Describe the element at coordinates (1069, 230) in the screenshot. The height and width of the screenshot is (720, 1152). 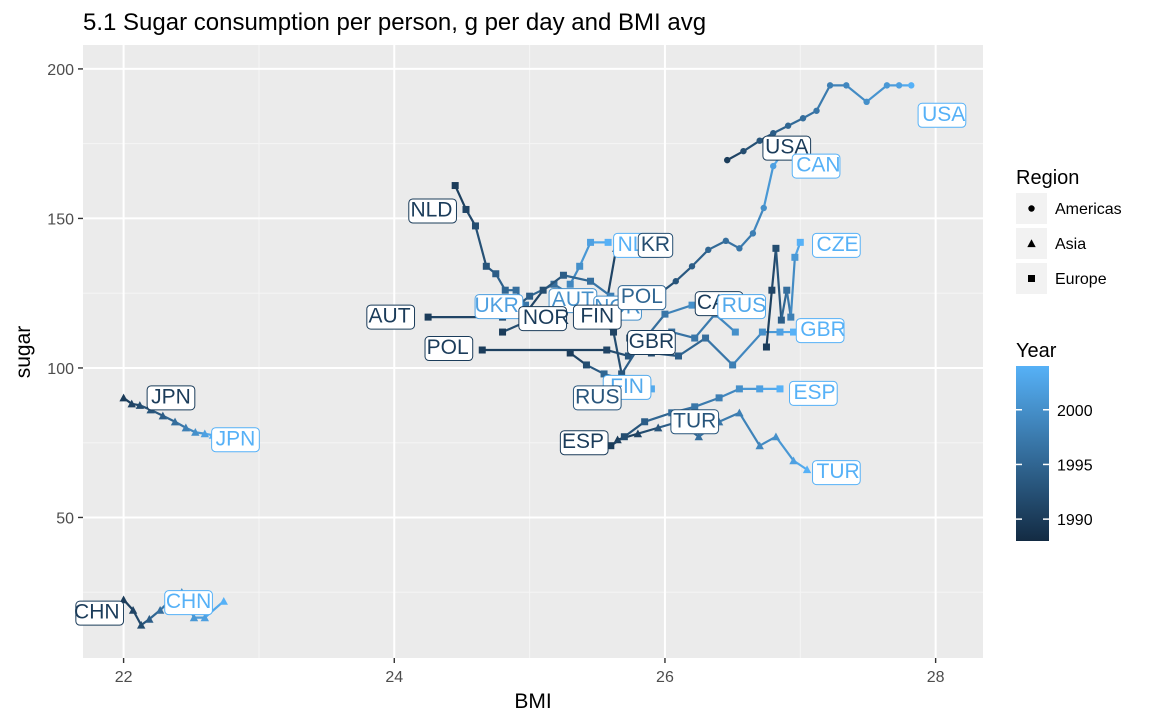
I see `region-legend: Region Americas Asia Europe` at that location.